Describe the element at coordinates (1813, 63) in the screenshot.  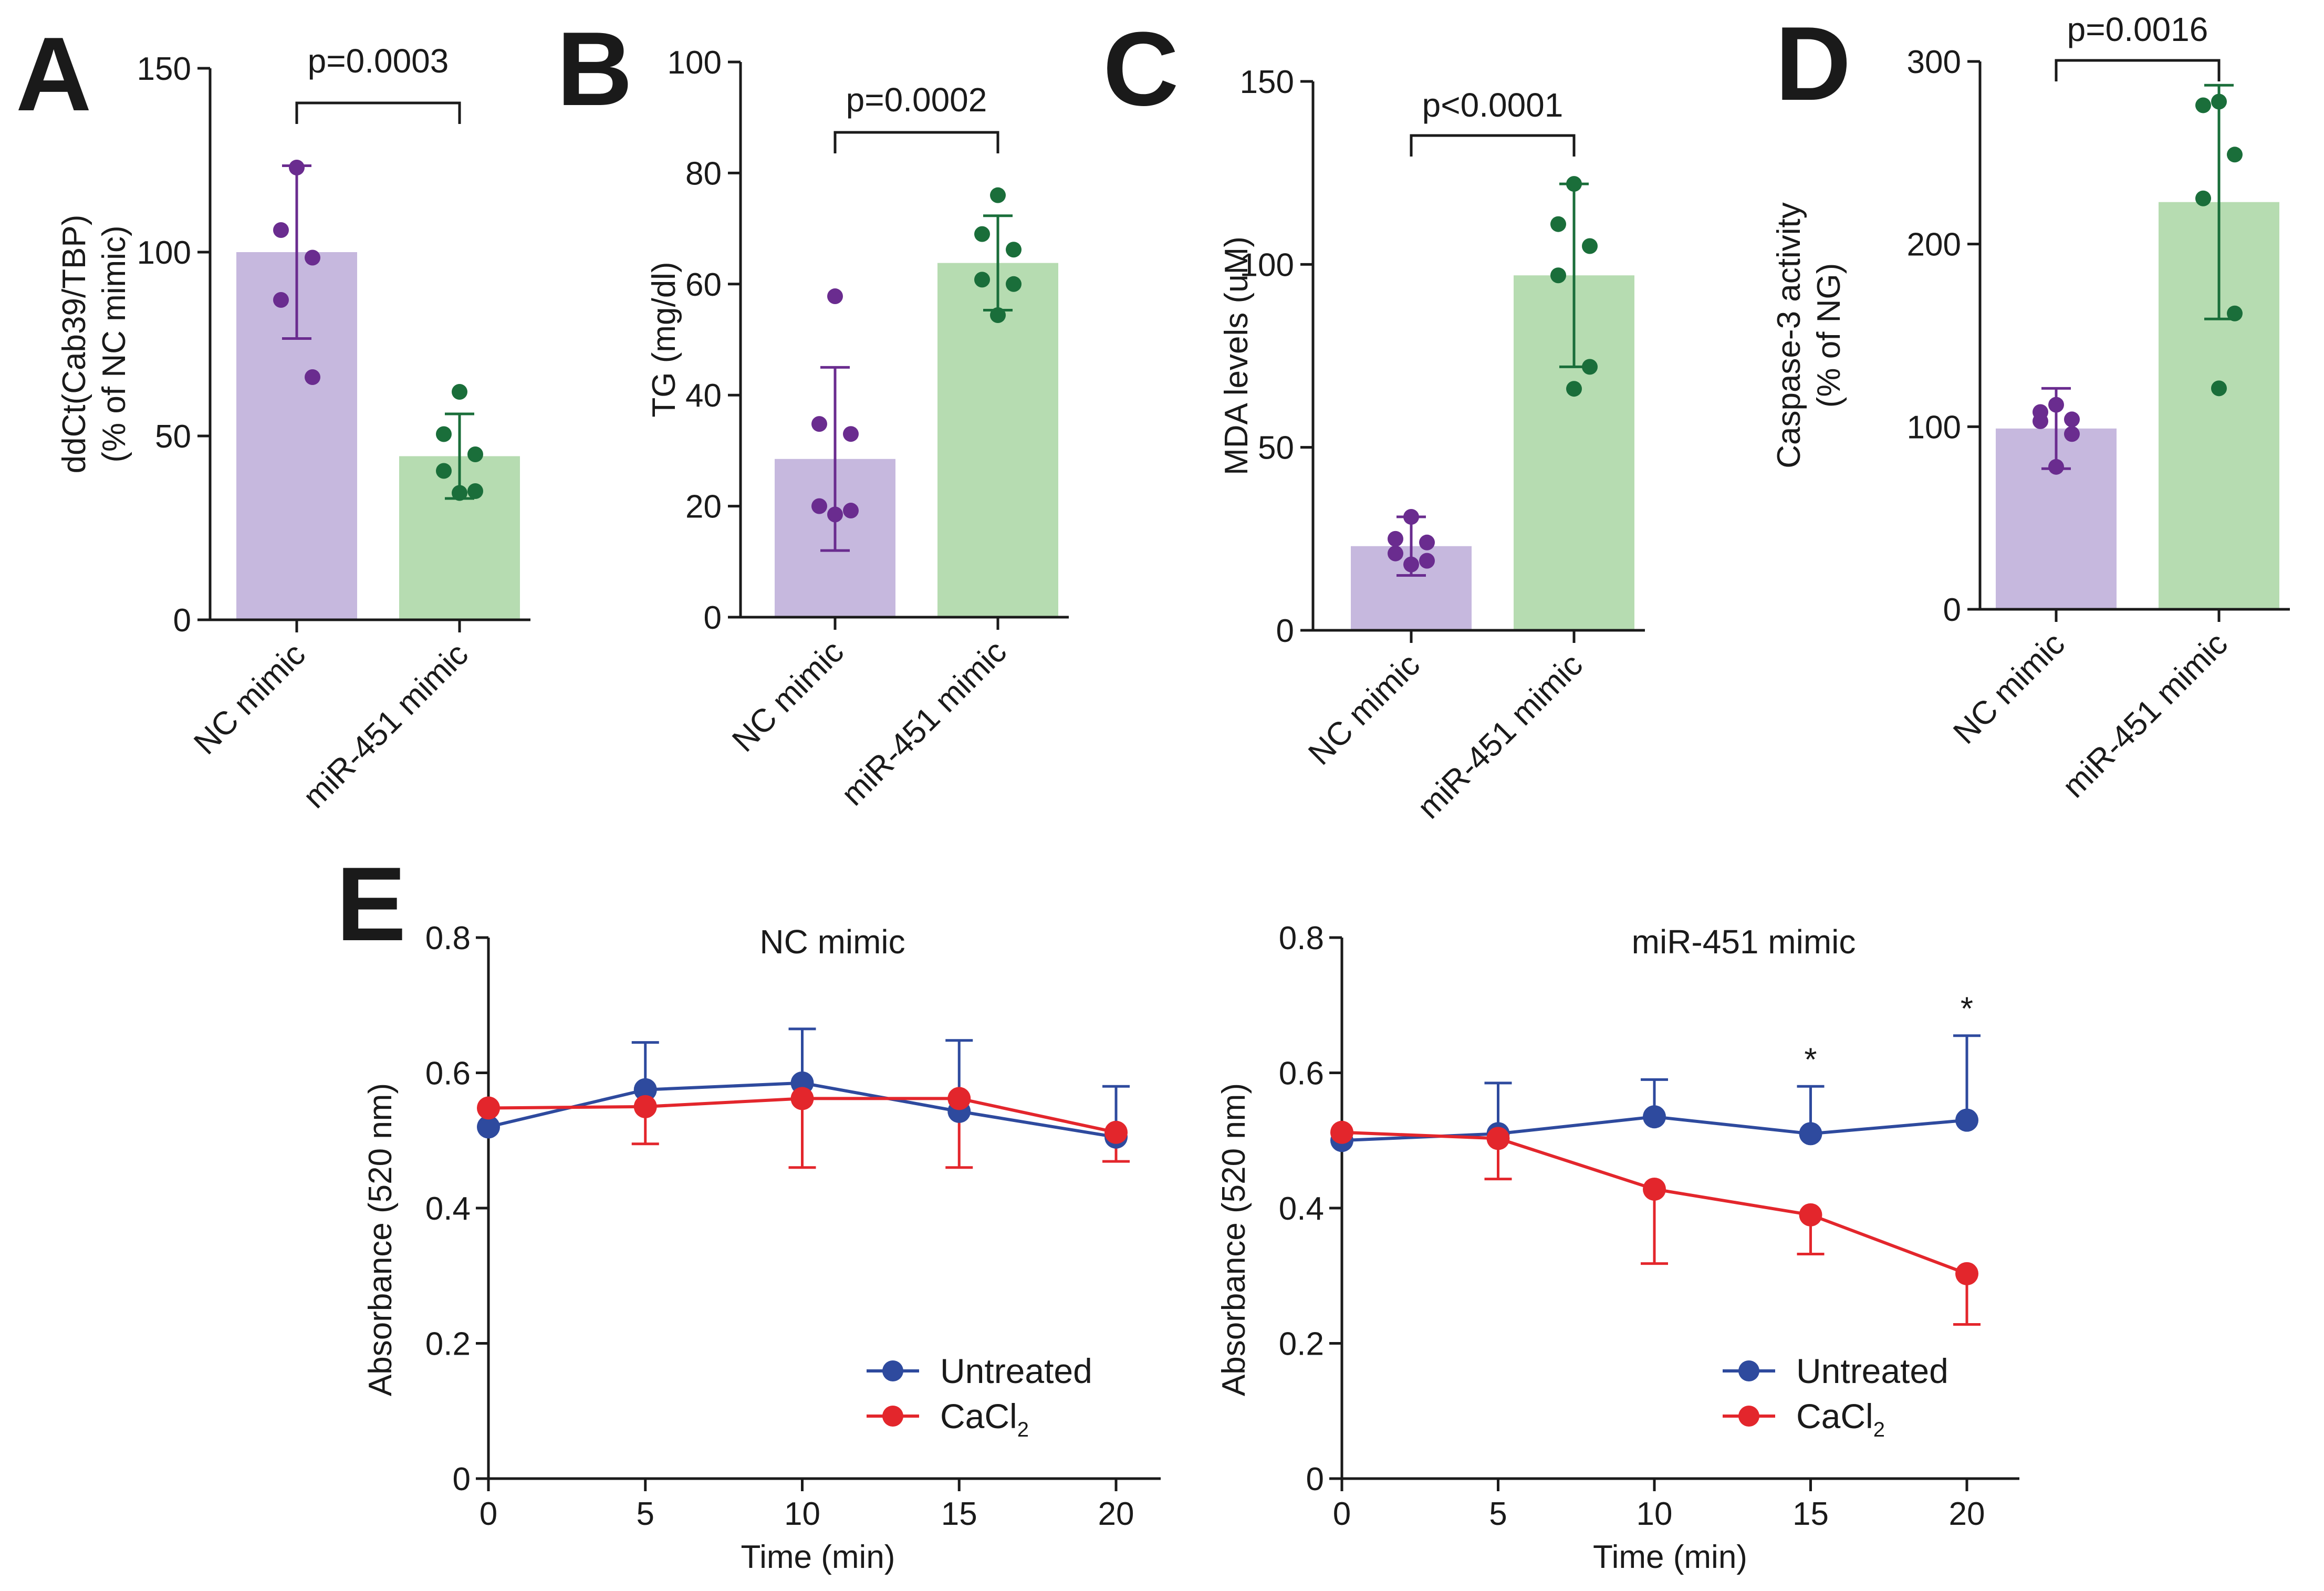
I see `panel-letter: D` at that location.